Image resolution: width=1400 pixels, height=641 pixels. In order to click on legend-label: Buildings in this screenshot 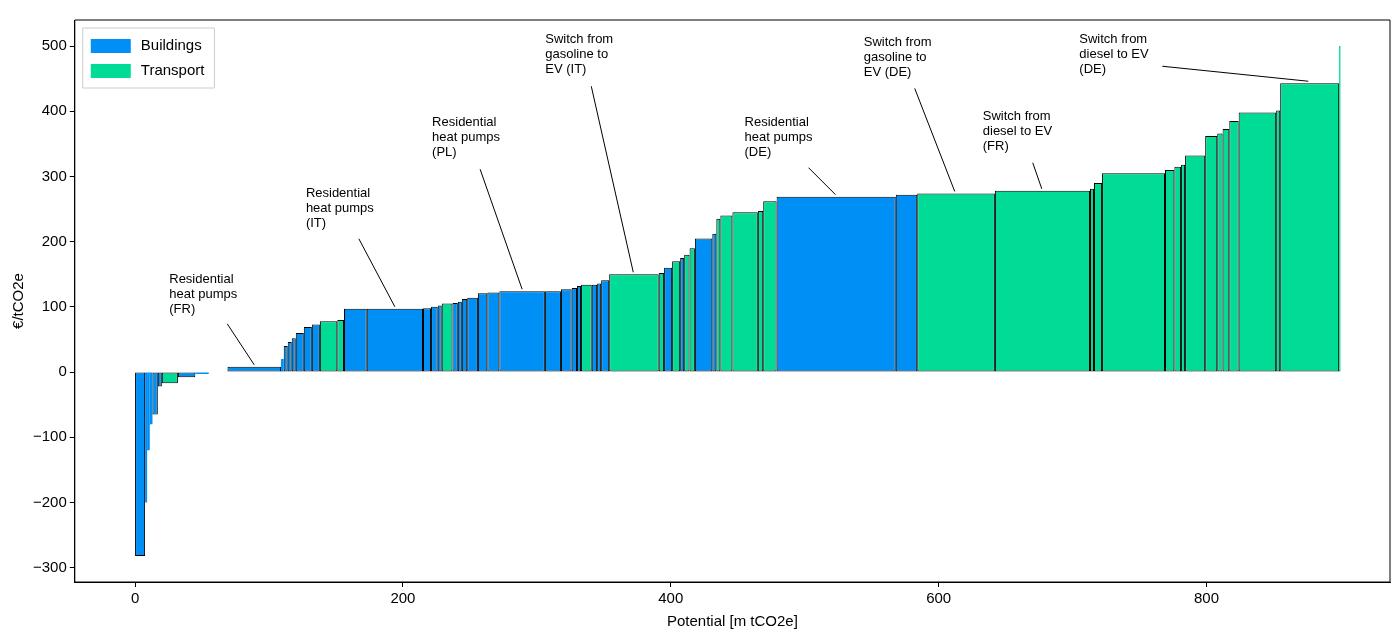, I will do `click(171, 45)`.